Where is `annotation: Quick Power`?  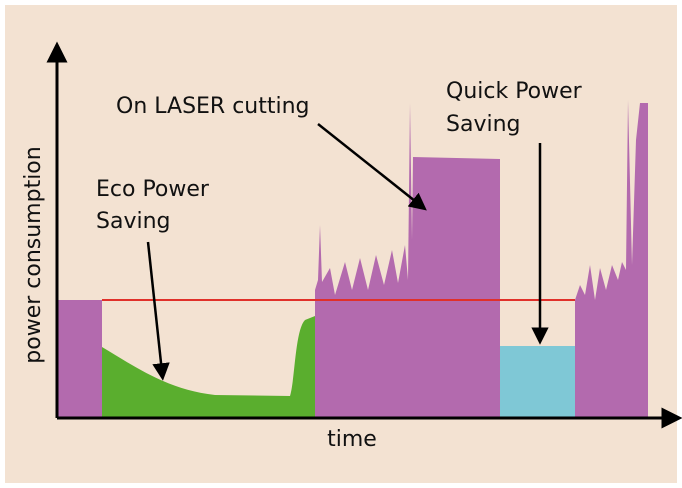 annotation: Quick Power is located at coordinates (514, 91).